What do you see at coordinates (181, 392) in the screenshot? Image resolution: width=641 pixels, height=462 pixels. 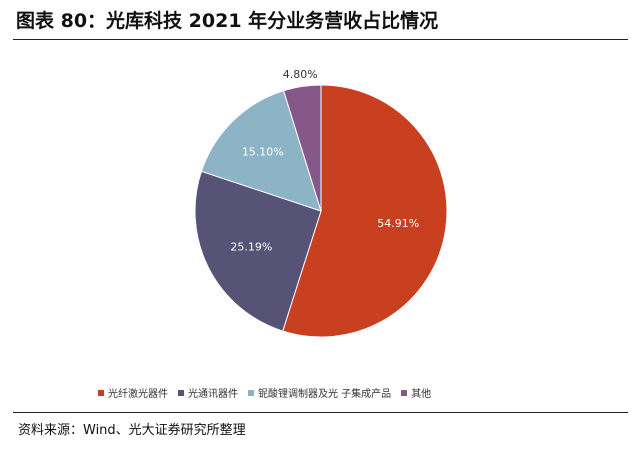 I see `legend-swatch-optical-comm` at bounding box center [181, 392].